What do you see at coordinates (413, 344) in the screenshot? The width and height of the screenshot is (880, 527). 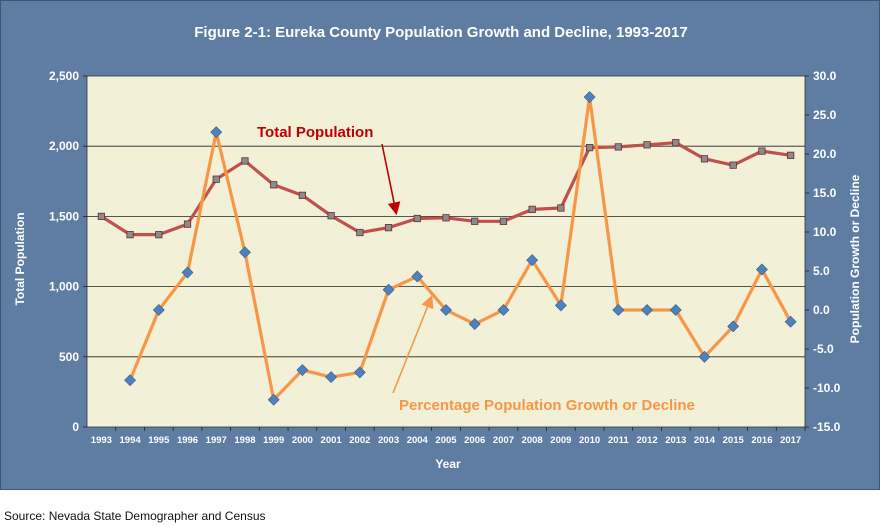 I see `annotation-arrow-percentage-growth` at bounding box center [413, 344].